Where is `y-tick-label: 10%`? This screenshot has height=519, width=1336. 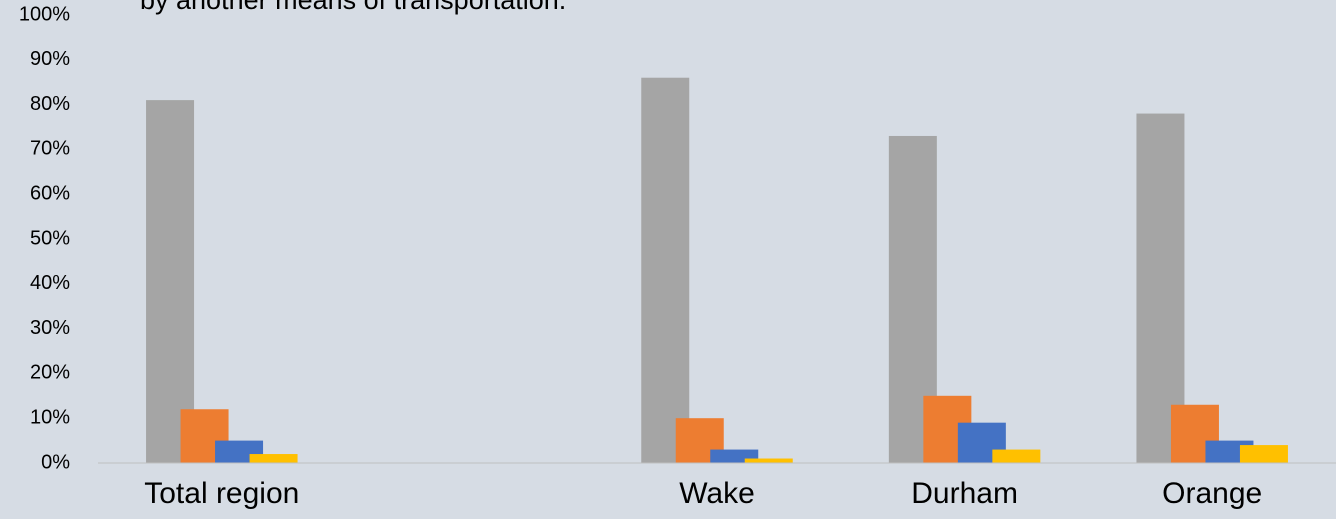 y-tick-label: 10% is located at coordinates (50, 417).